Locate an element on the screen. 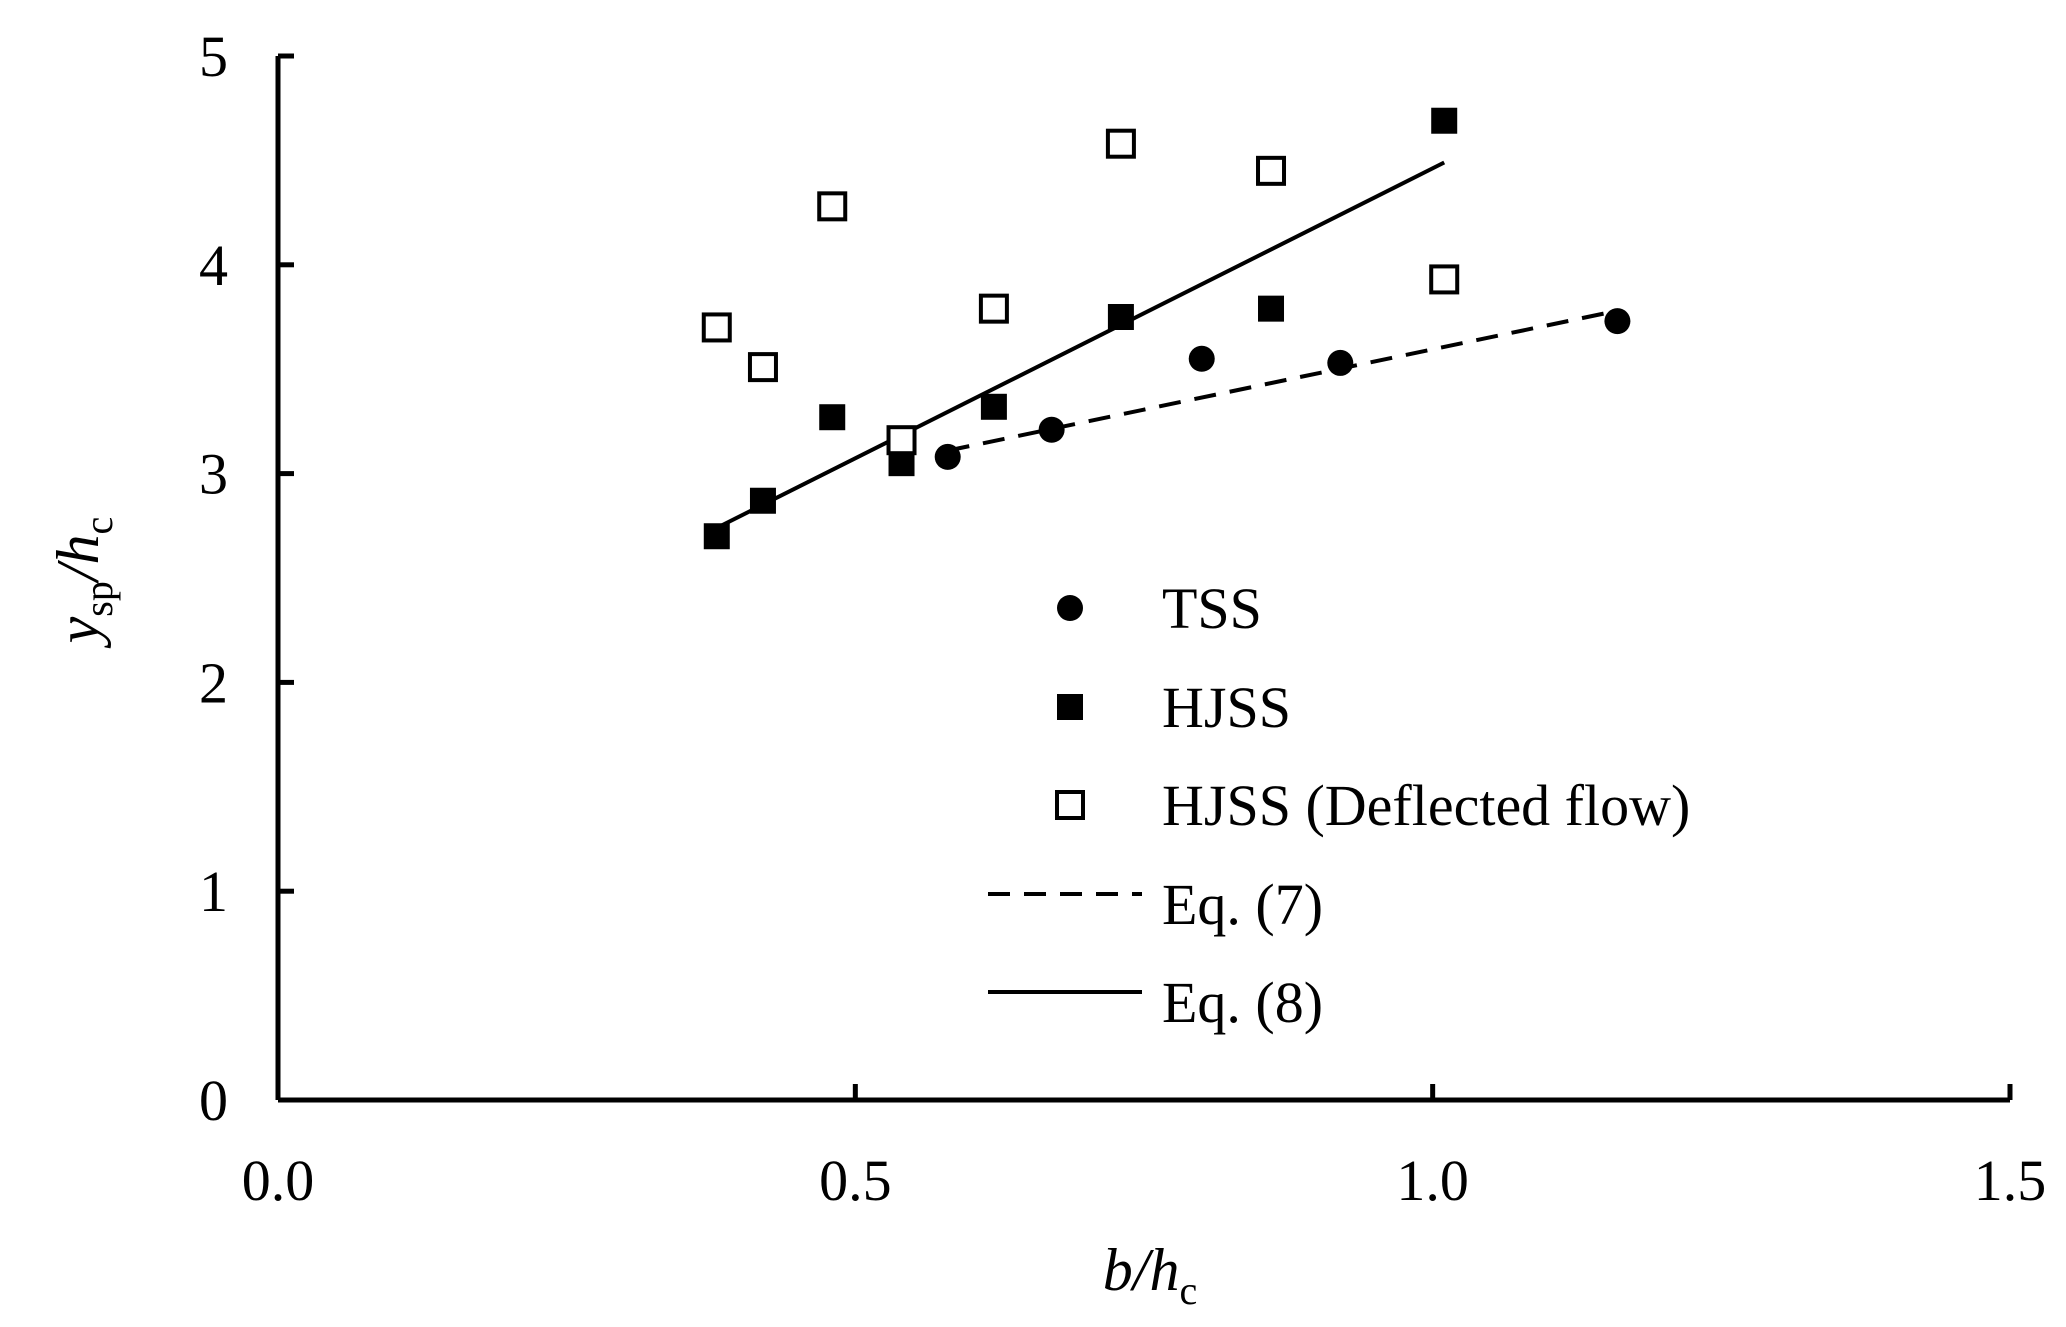 The image size is (2066, 1327). y-axis-title-sub2: c is located at coordinates (98, 526).